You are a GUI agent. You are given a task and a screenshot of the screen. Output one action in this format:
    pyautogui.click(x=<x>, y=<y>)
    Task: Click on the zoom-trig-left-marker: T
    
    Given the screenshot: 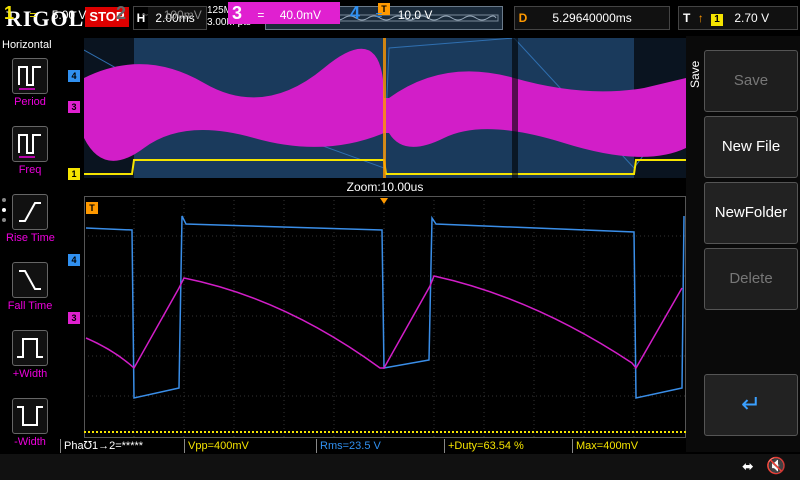 What is the action you would take?
    pyautogui.click(x=92, y=208)
    